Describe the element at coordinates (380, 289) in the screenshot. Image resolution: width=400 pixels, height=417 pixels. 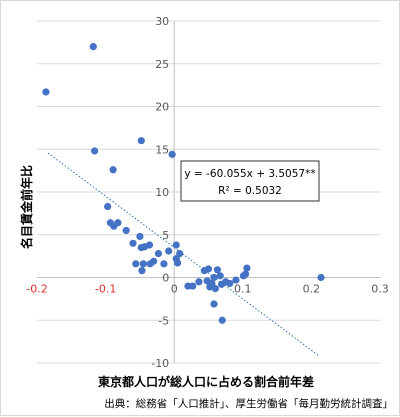
I see `x-tick-label: 0.3` at that location.